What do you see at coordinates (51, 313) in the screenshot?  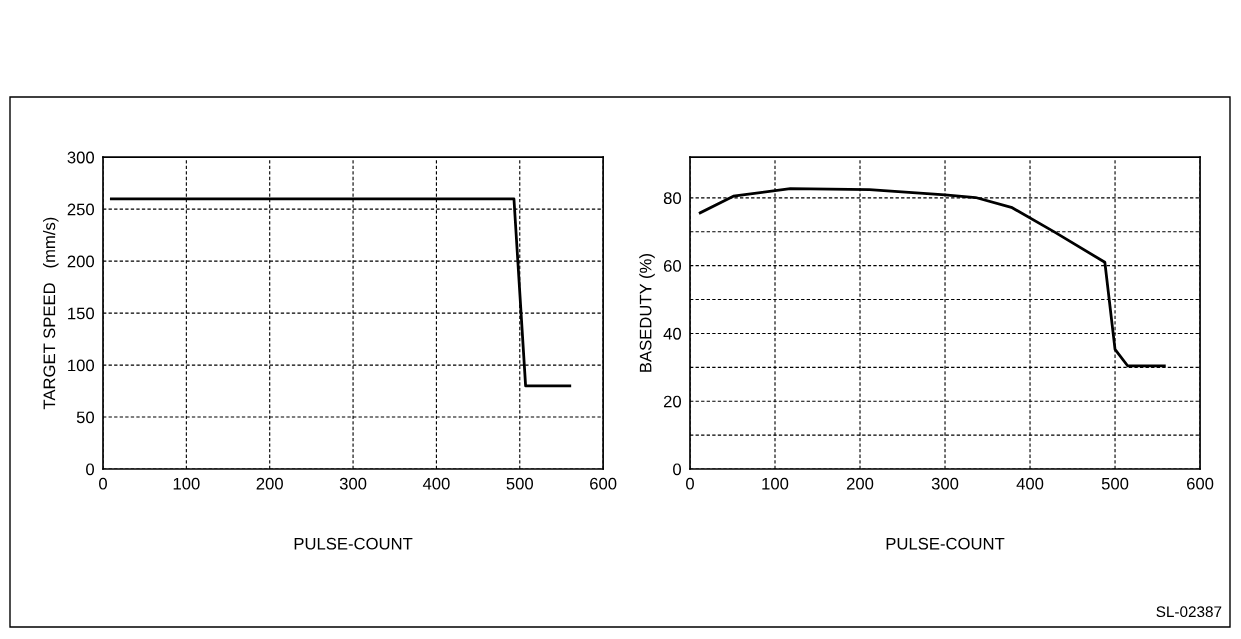 I see `y-axis-title: TARGET SPEED (mm/s)` at bounding box center [51, 313].